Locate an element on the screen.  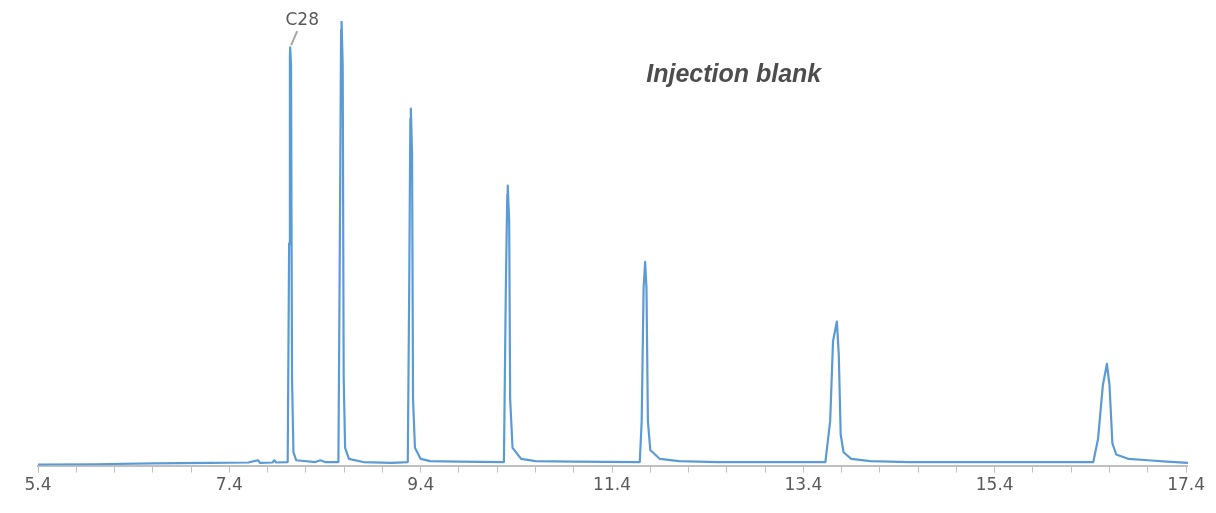
x-tick-label: 11.4 is located at coordinates (612, 484).